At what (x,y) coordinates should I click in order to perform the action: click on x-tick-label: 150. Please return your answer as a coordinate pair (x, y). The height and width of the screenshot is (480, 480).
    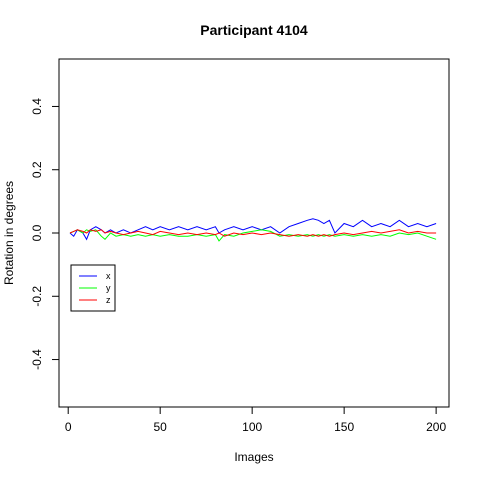
    Looking at the image, I should click on (344, 427).